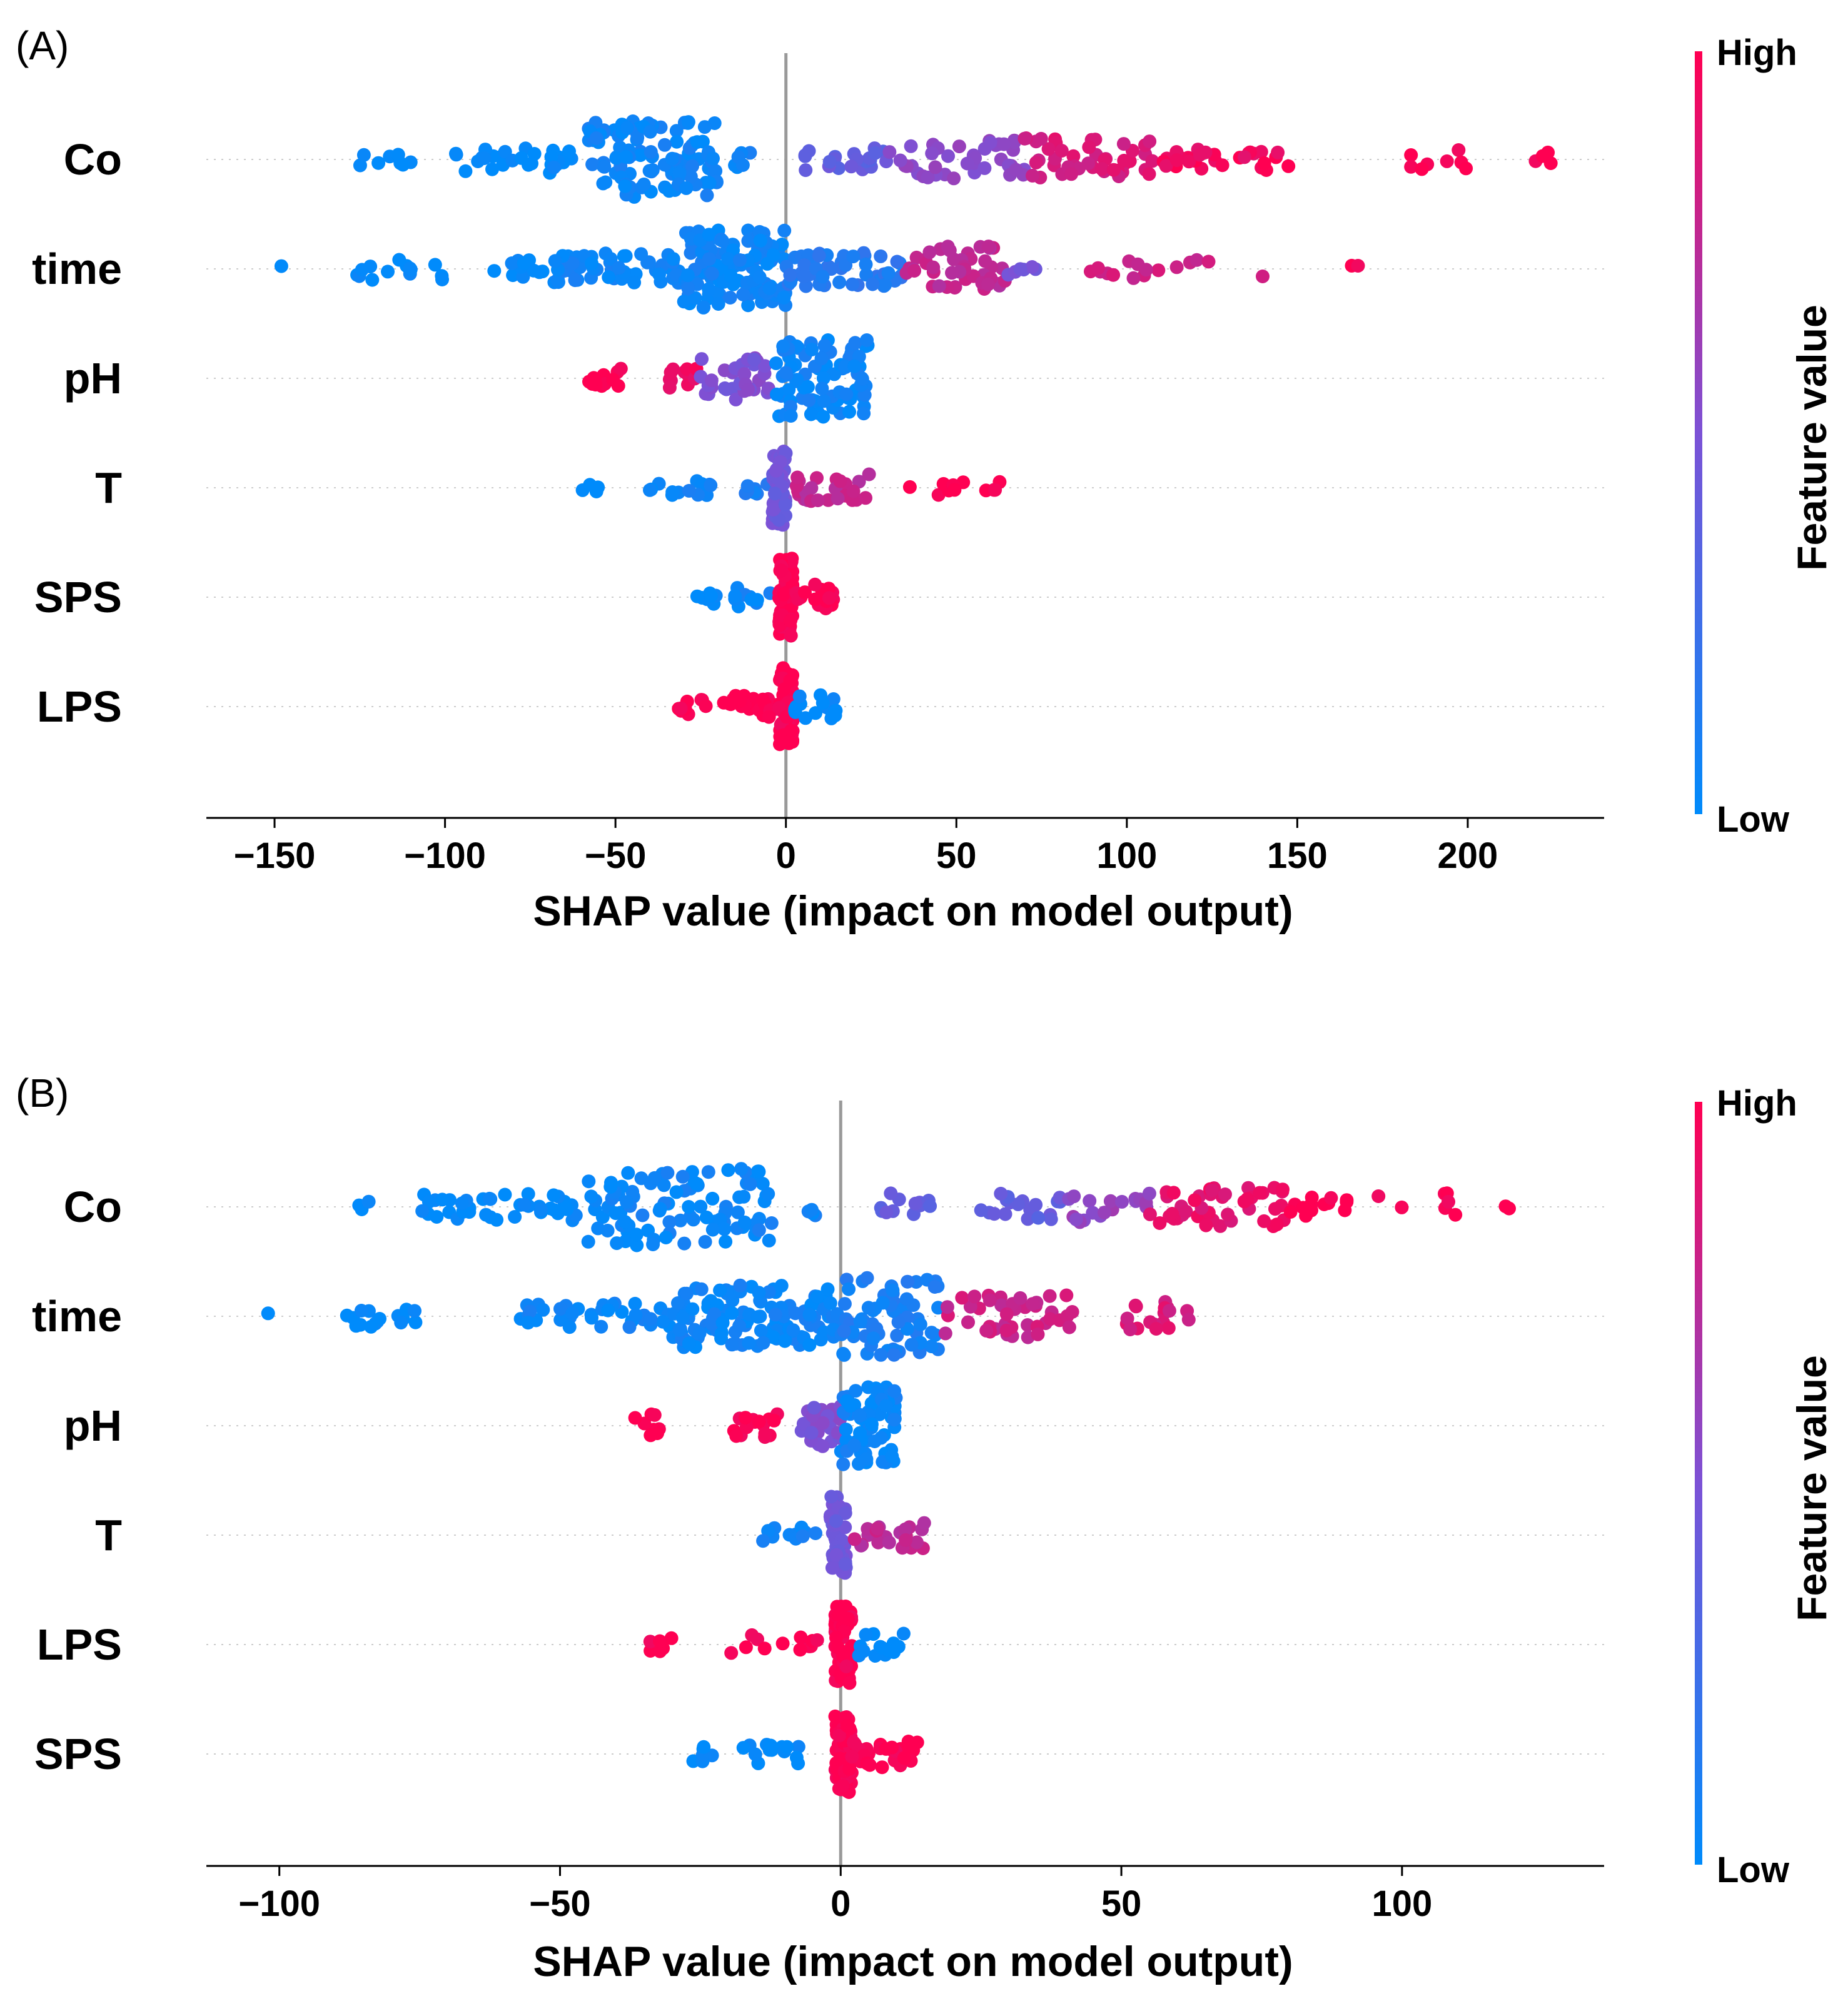 Image resolution: width=1848 pixels, height=2011 pixels. Describe the element at coordinates (79, 1644) in the screenshot. I see `feature-label-lps: LPS` at that location.